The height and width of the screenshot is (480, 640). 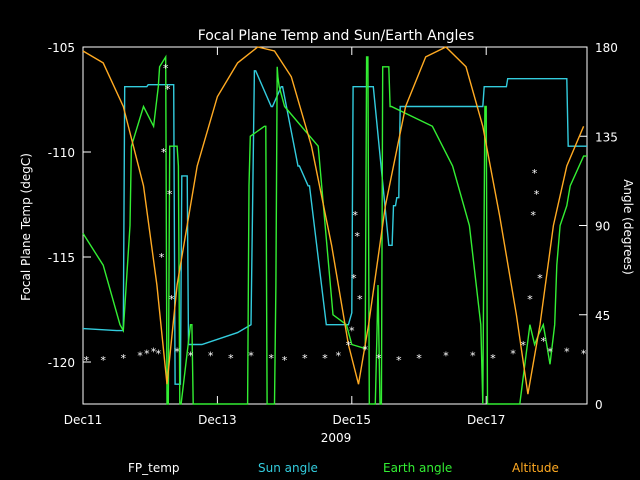 What do you see at coordinates (61, 258) in the screenshot?
I see `y-tick-label-left: -115` at bounding box center [61, 258].